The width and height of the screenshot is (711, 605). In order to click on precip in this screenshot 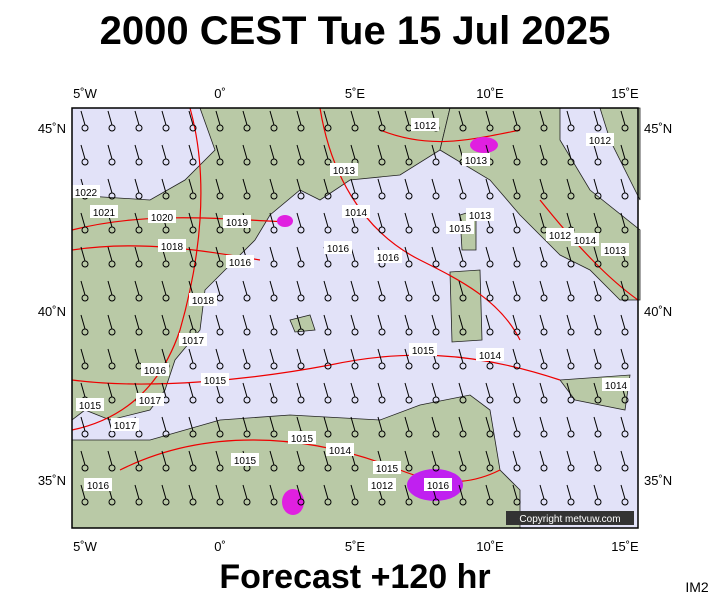, I will do `click(484, 145)`.